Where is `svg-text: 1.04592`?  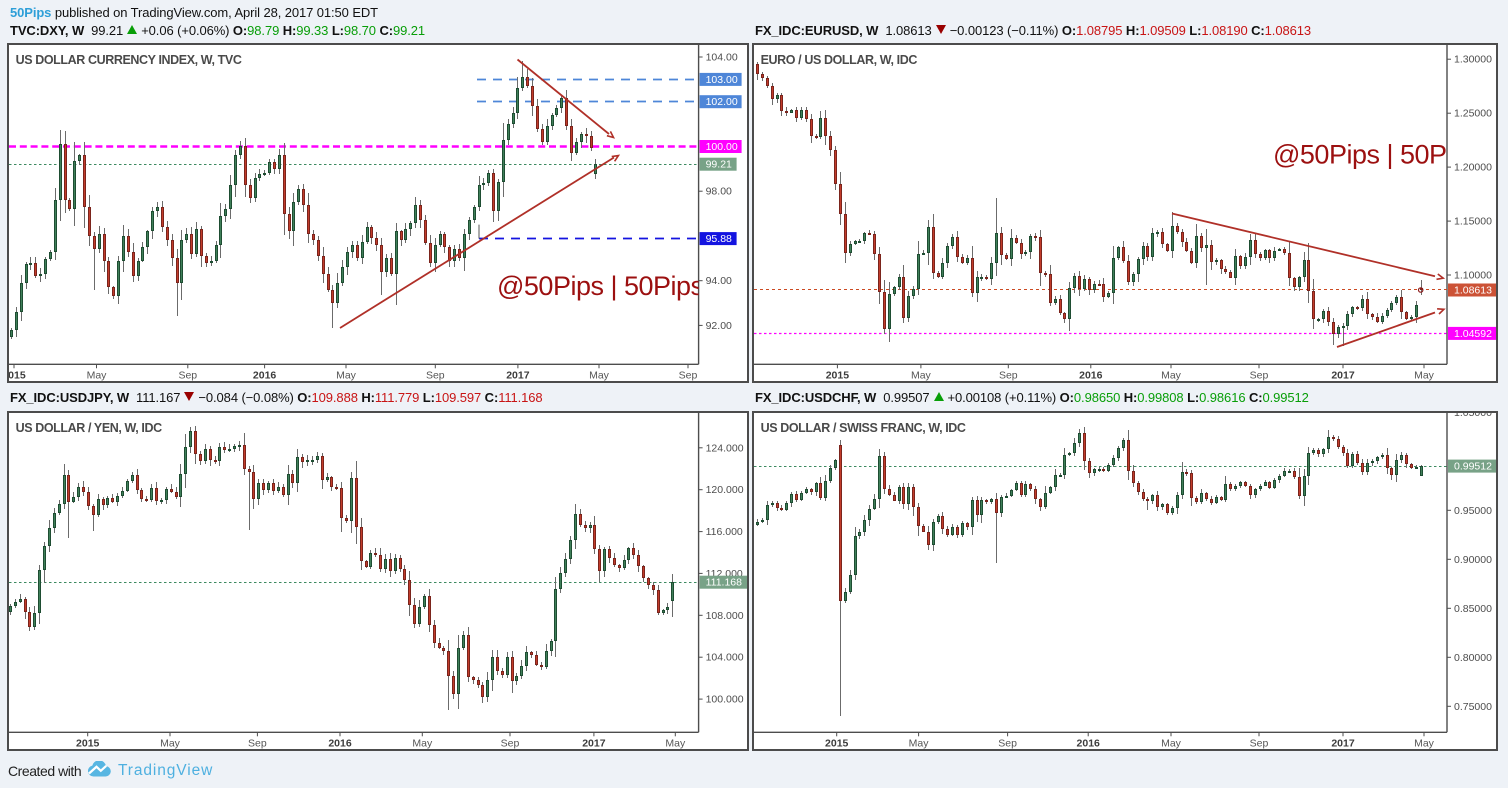
svg-text: 1.04592 is located at coordinates (1473, 334).